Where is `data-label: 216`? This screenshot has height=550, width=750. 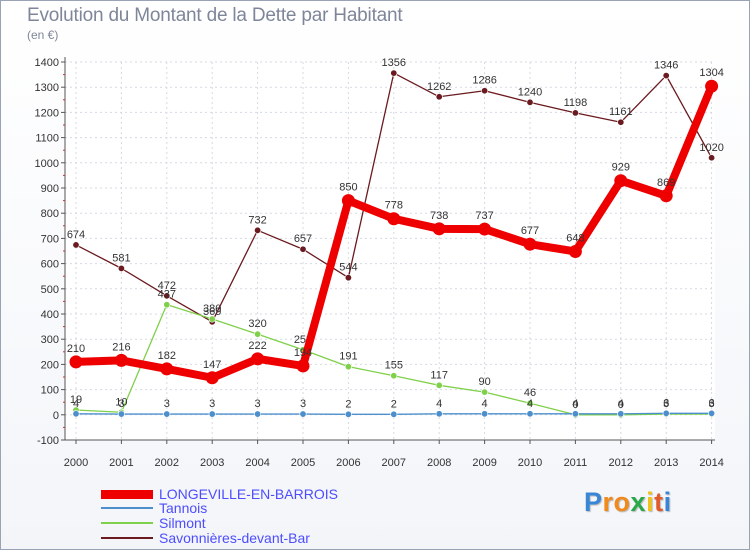
data-label: 216 is located at coordinates (121, 347).